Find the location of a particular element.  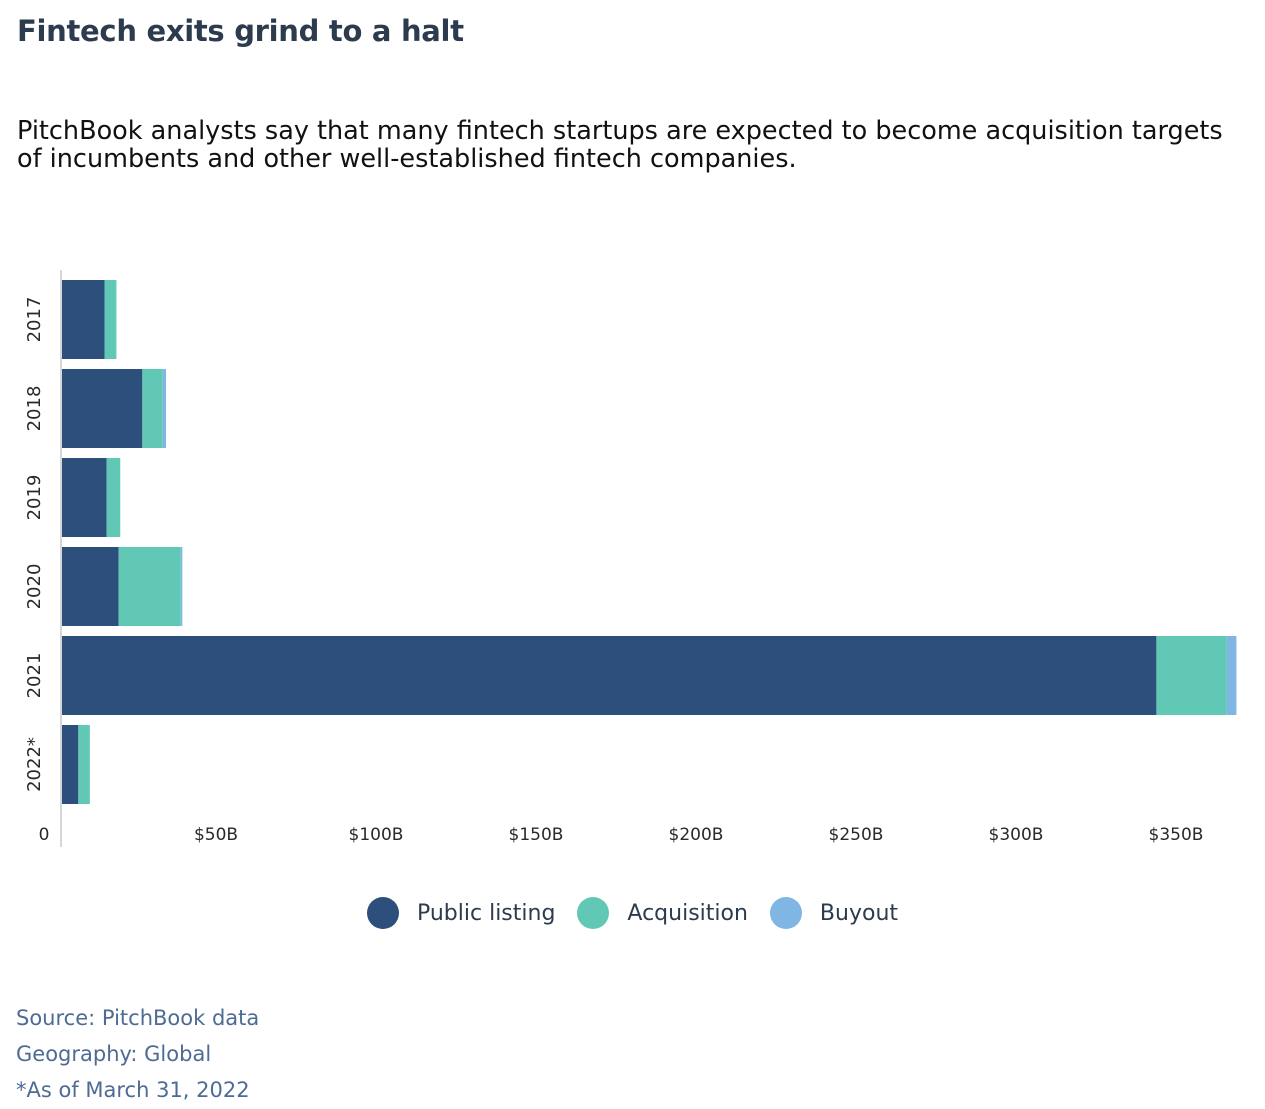

bar-2018-public-listing is located at coordinates (102, 408).